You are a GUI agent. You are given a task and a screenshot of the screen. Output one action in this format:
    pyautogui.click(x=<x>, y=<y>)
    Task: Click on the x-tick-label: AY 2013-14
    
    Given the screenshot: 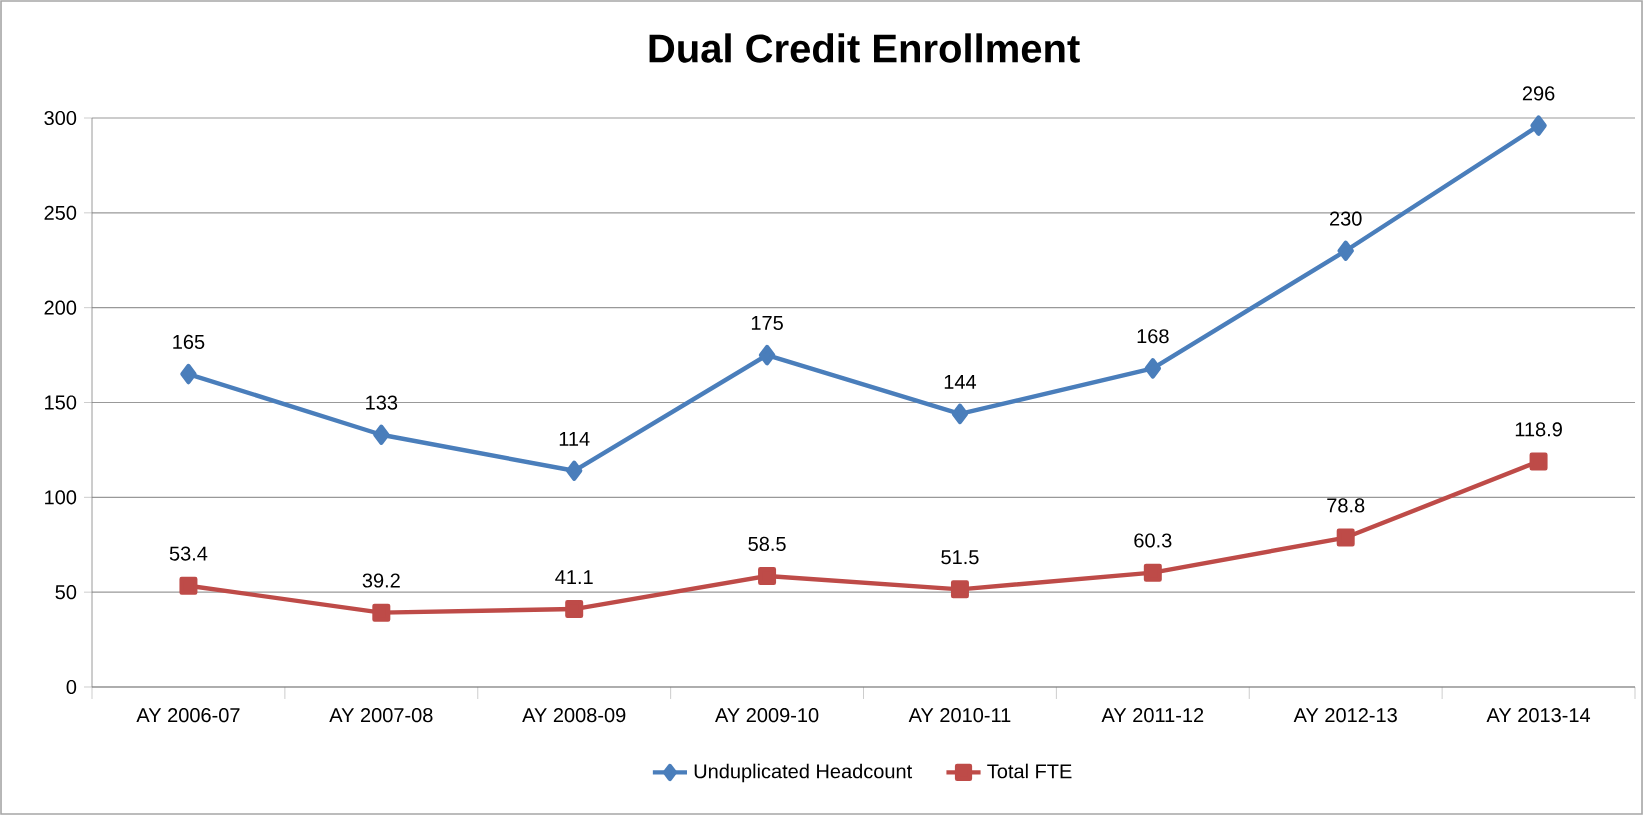 What is the action you would take?
    pyautogui.click(x=1538, y=715)
    